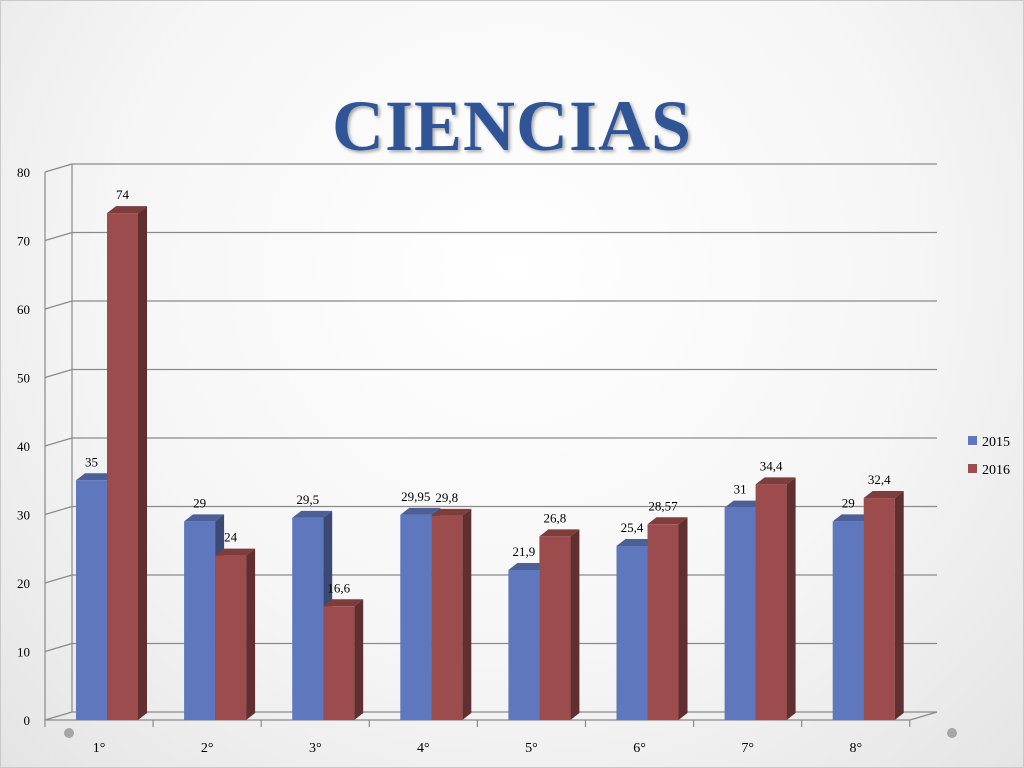  Describe the element at coordinates (632, 527) in the screenshot. I see `data-label: 25,4` at that location.